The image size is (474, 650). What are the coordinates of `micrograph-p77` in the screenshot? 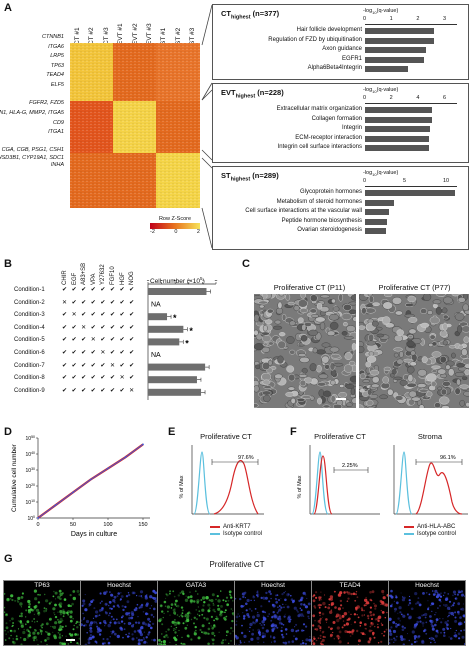 It's located at (414, 351).